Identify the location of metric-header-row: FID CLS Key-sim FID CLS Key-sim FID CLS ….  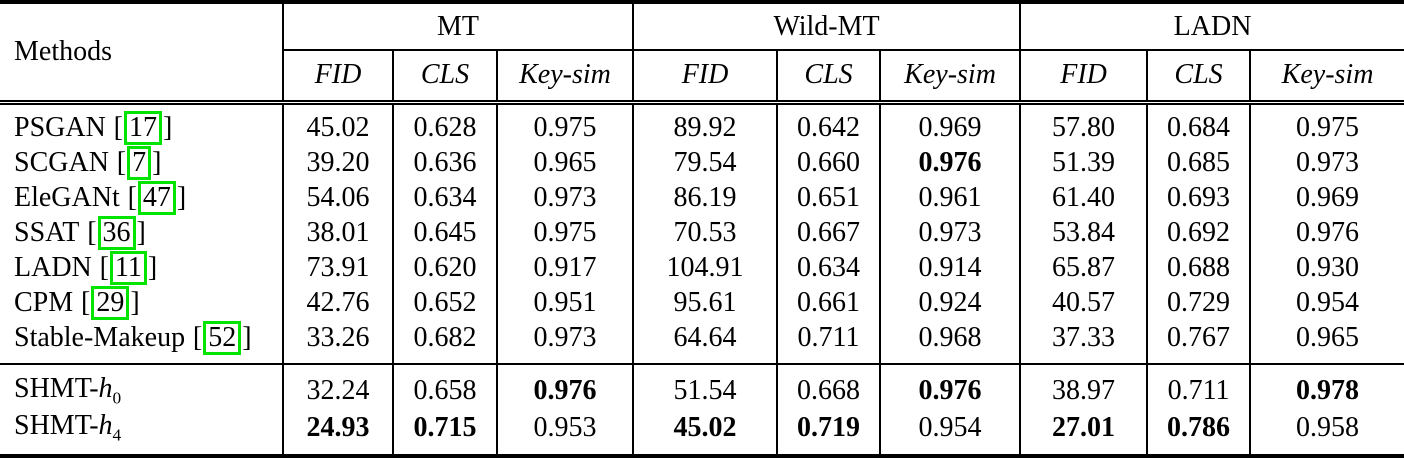
(702, 77).